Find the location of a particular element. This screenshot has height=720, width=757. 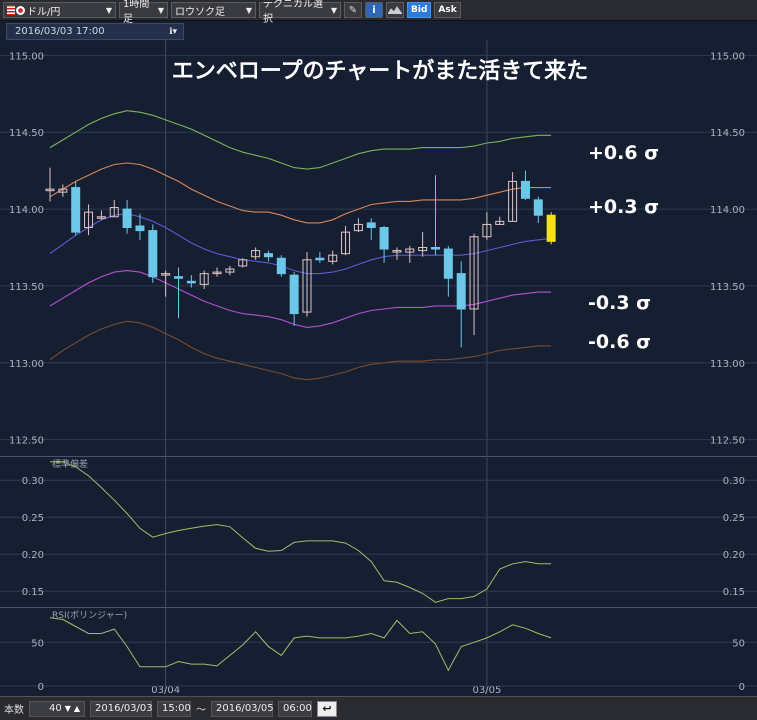

rsi-series-line is located at coordinates (300, 644).